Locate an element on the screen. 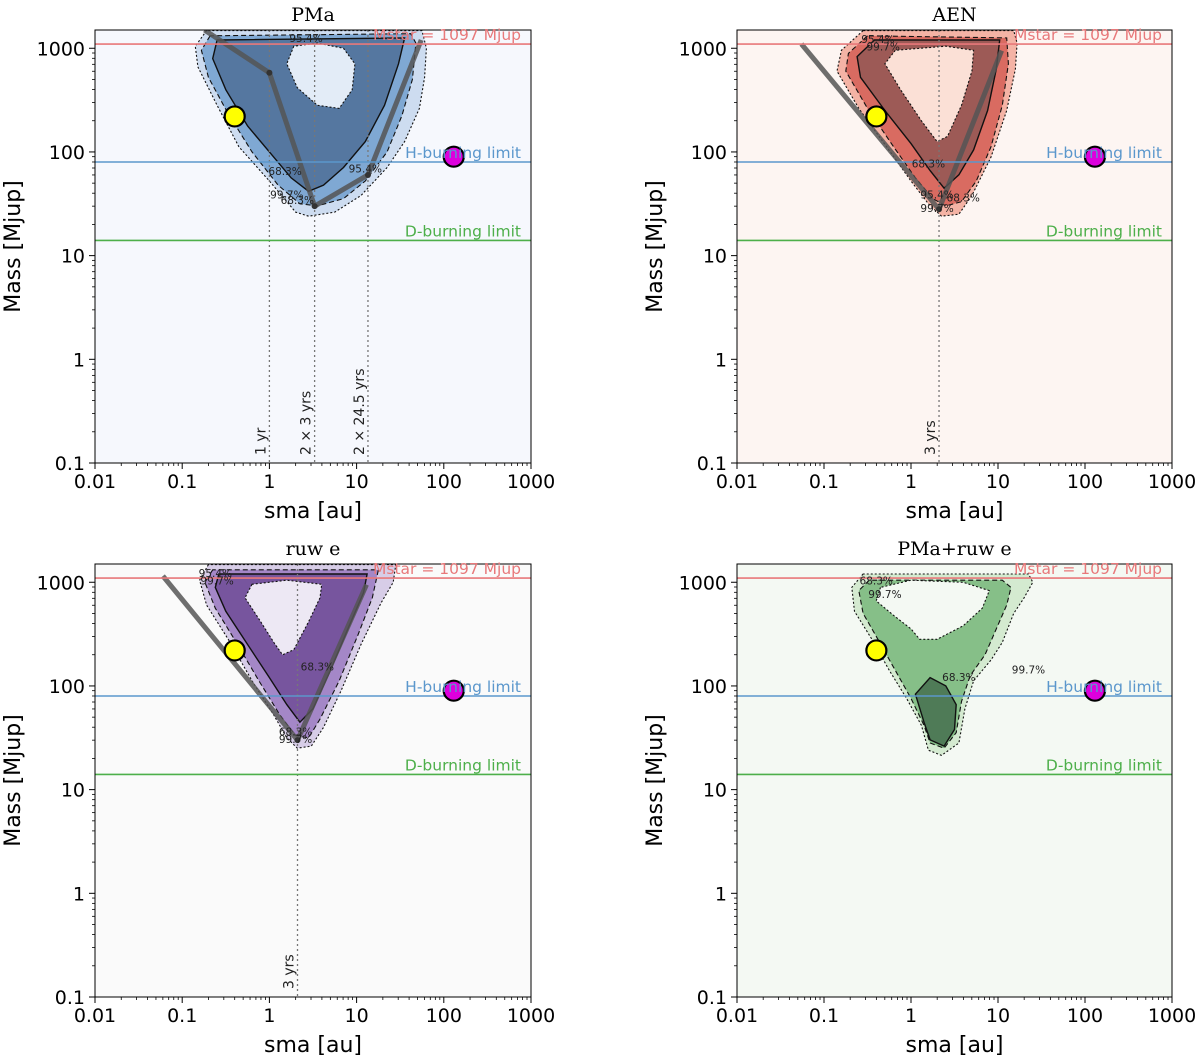  contour-95-4-region is located at coordinates (935, 664).